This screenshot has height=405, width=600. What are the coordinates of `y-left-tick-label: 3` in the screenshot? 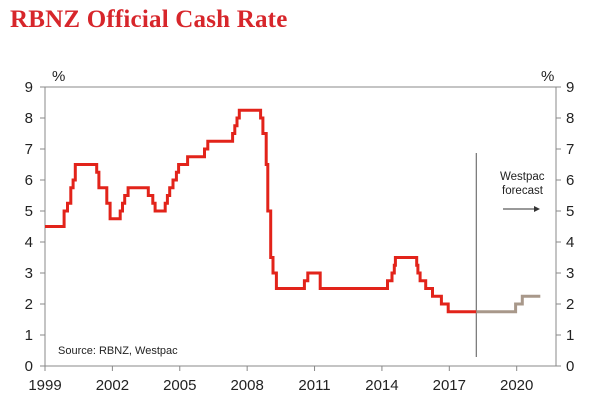 It's located at (29, 273).